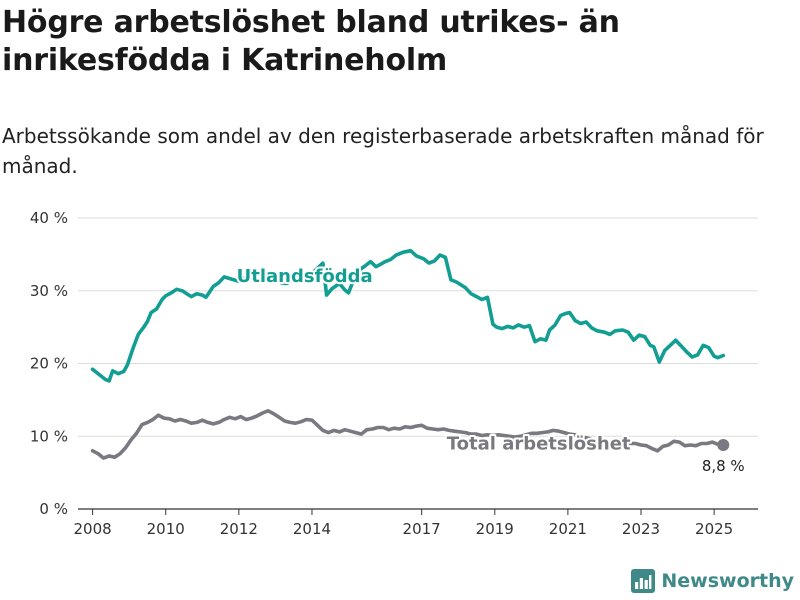 This screenshot has height=600, width=800. What do you see at coordinates (714, 529) in the screenshot?
I see `x-tick-label: 2025` at bounding box center [714, 529].